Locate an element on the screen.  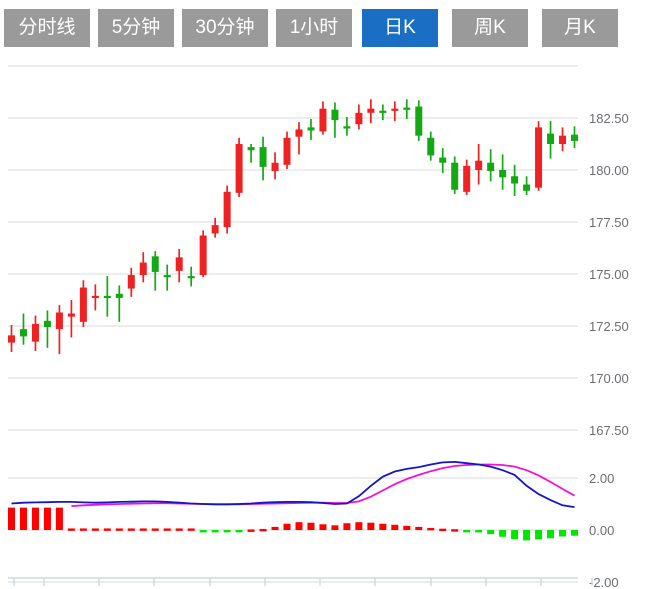
tab-5: 周K is located at coordinates (490, 28).